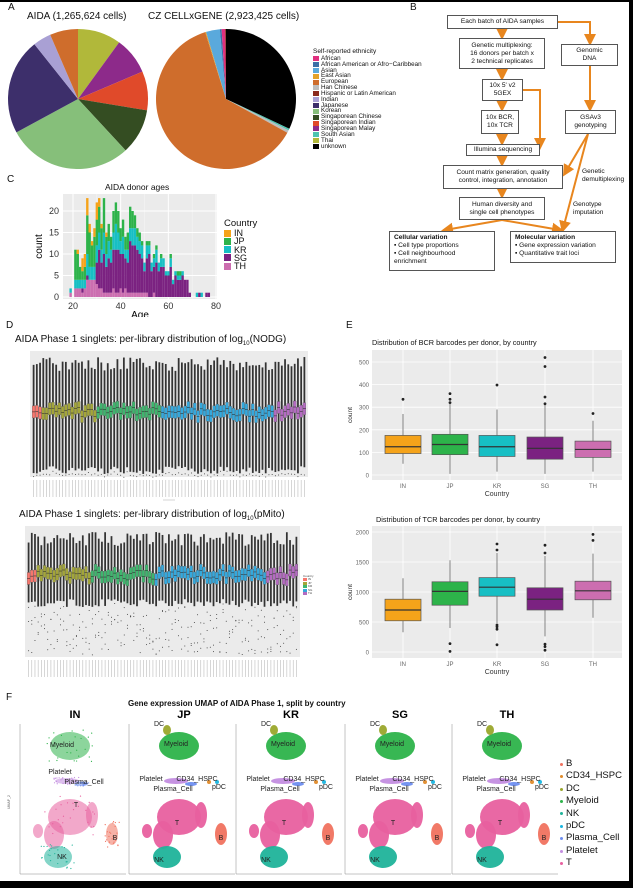  Describe the element at coordinates (224, 16) in the screenshot. I see `cellxgene-pie-title: CZ CELLxGENE (2,923,425 cells)` at that location.